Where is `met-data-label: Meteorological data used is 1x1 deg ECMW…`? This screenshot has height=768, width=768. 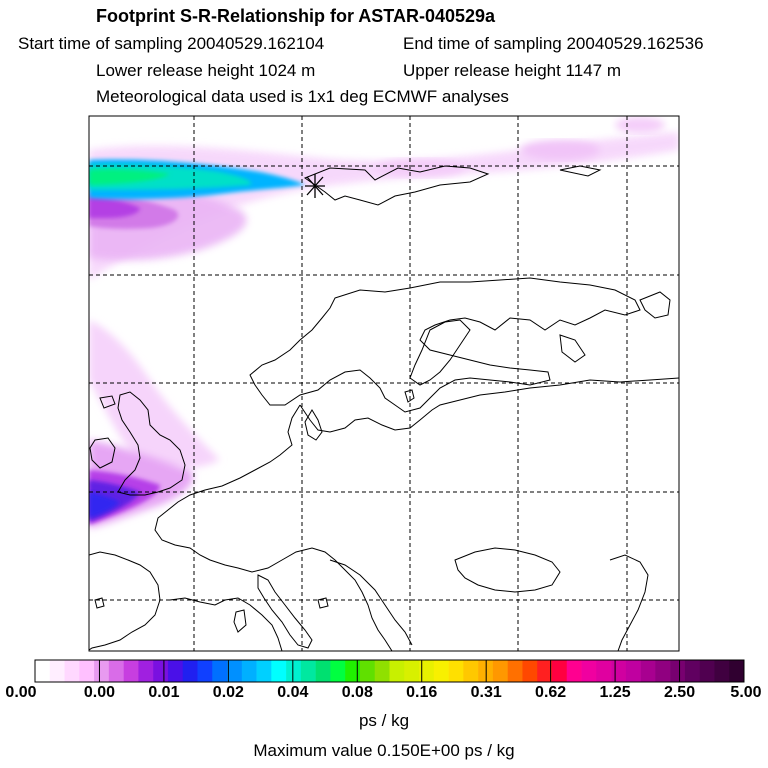 met-data-label: Meteorological data used is 1x1 deg ECMW… is located at coordinates (302, 96).